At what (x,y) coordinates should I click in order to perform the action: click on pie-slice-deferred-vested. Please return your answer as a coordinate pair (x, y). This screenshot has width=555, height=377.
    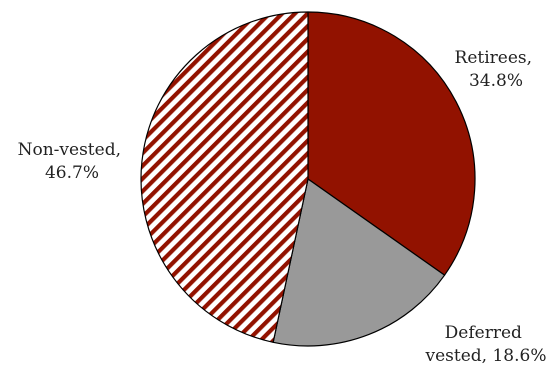
    Looking at the image, I should click on (359, 262).